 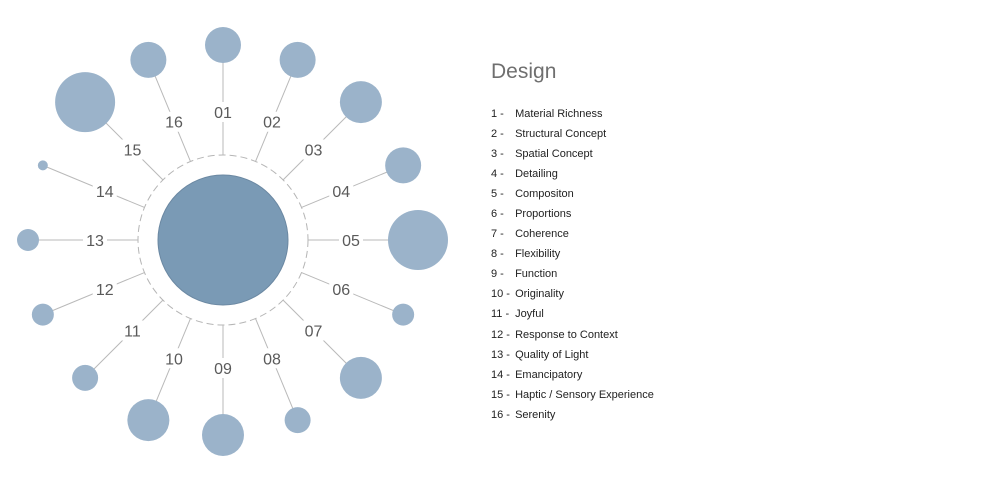 I want to click on legend-item: 14 - Emancipatory, so click(x=572, y=378).